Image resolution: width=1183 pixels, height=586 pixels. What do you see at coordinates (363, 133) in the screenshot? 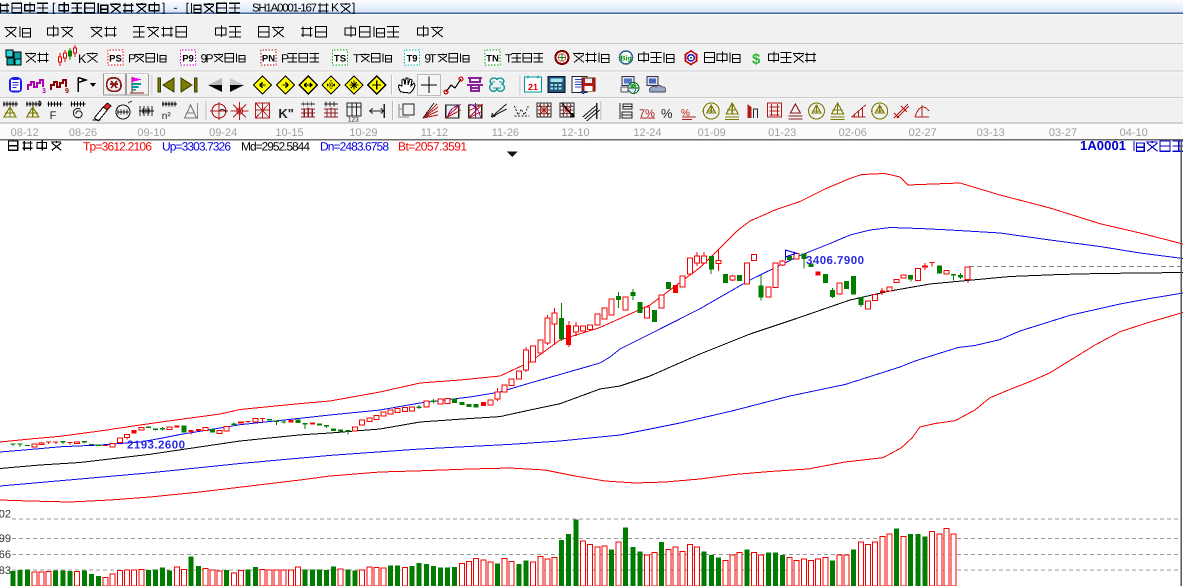
I see `svg-text: 10-29` at bounding box center [363, 133].